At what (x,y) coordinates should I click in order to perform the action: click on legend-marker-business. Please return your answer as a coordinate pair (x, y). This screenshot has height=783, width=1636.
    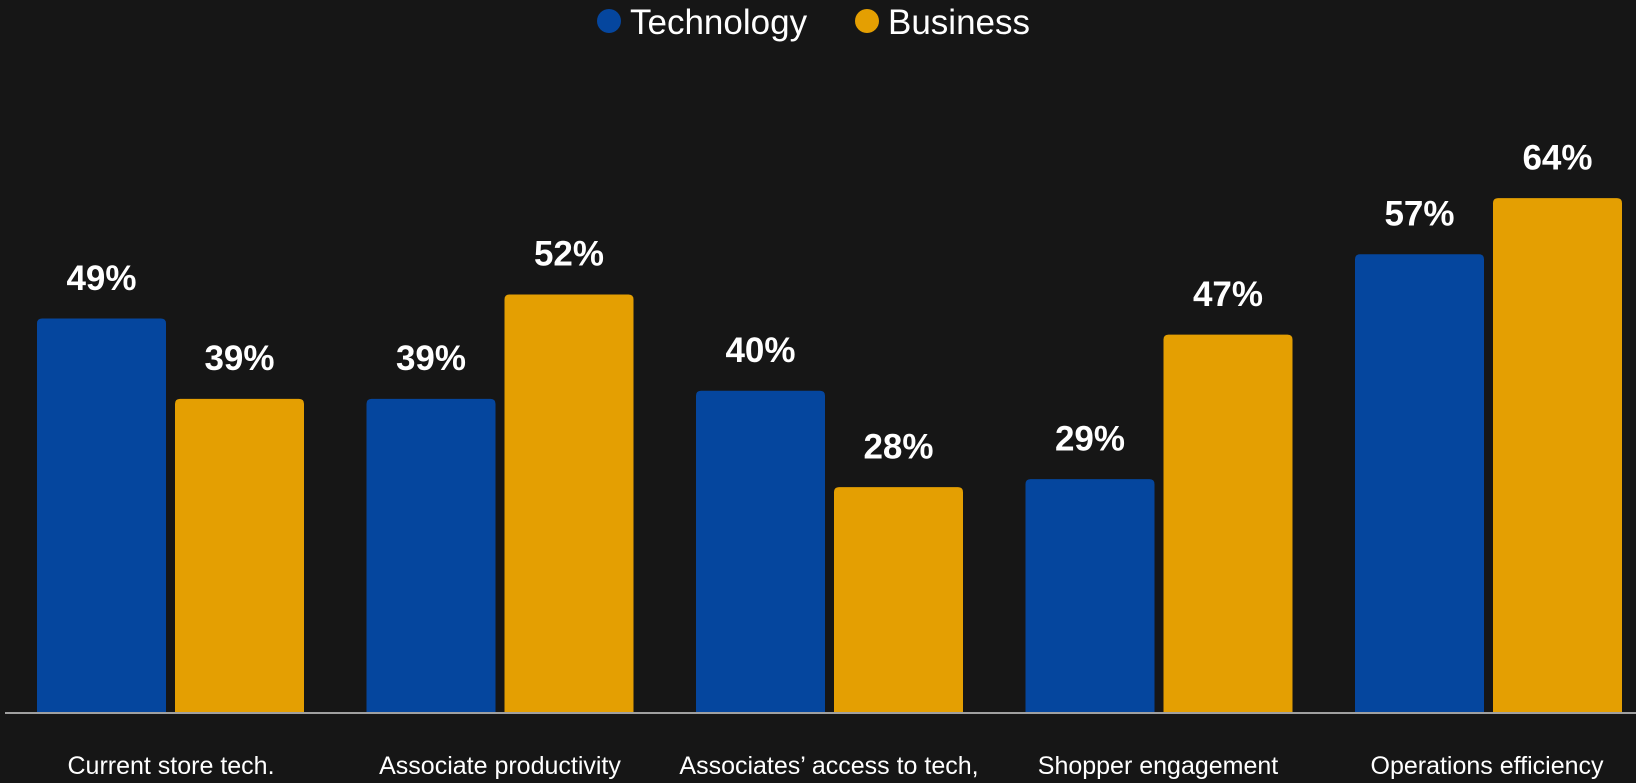
    Looking at the image, I should click on (867, 21).